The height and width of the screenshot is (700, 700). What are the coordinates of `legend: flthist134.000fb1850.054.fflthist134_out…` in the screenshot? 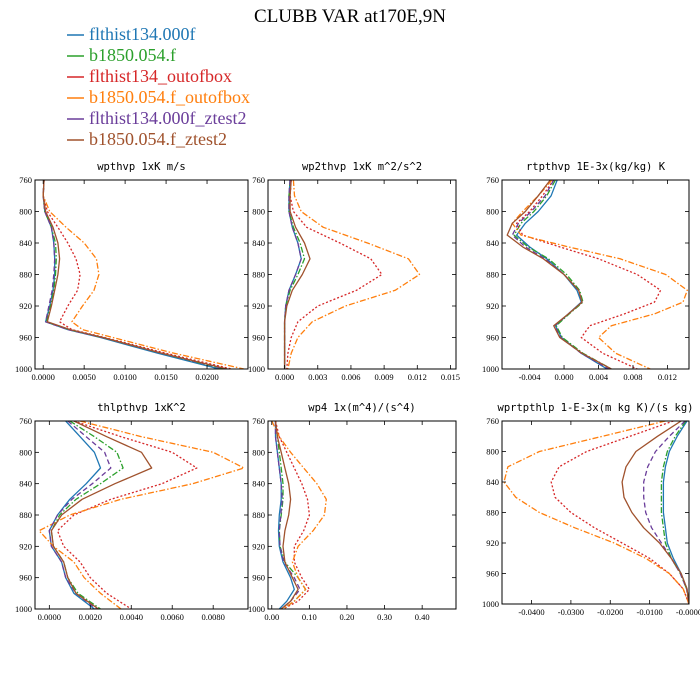 It's located at (158, 86).